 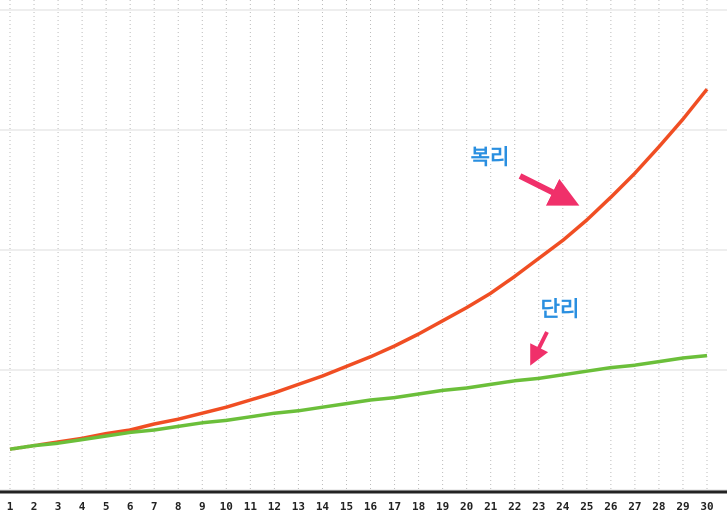 I want to click on x-tick-label: 17, so click(x=394, y=506).